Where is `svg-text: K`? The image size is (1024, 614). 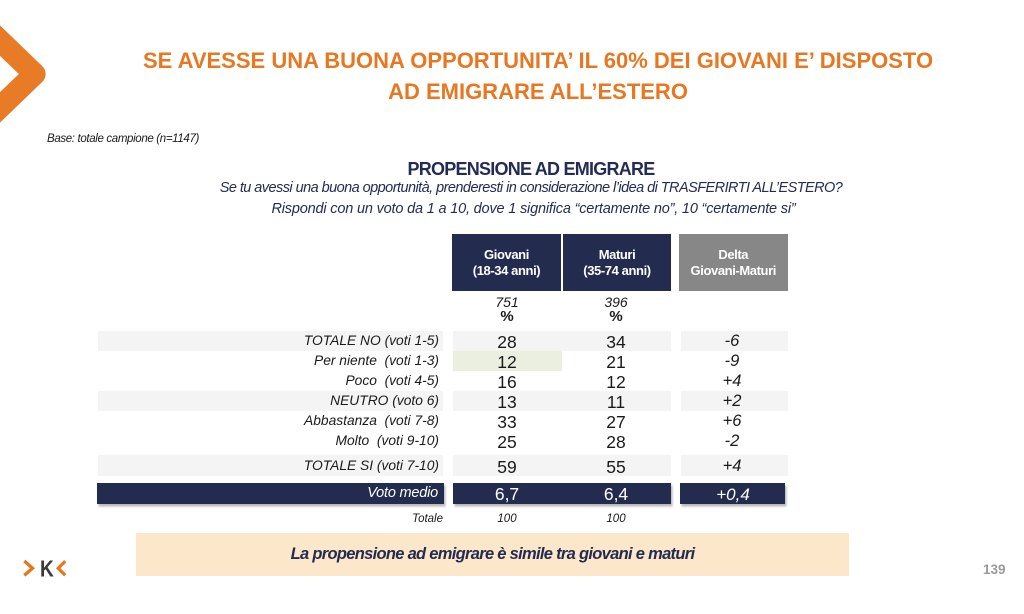 svg-text: K is located at coordinates (47, 569).